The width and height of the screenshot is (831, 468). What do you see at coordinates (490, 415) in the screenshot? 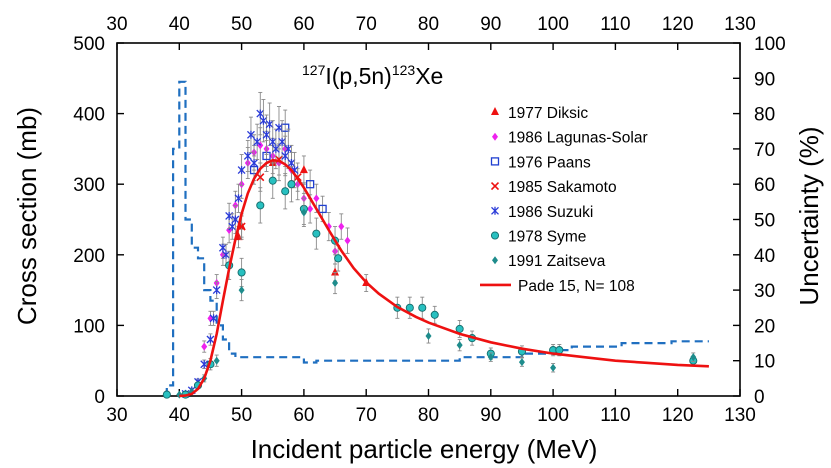
I see `x-tick-label-bottom: 90` at bounding box center [490, 415].